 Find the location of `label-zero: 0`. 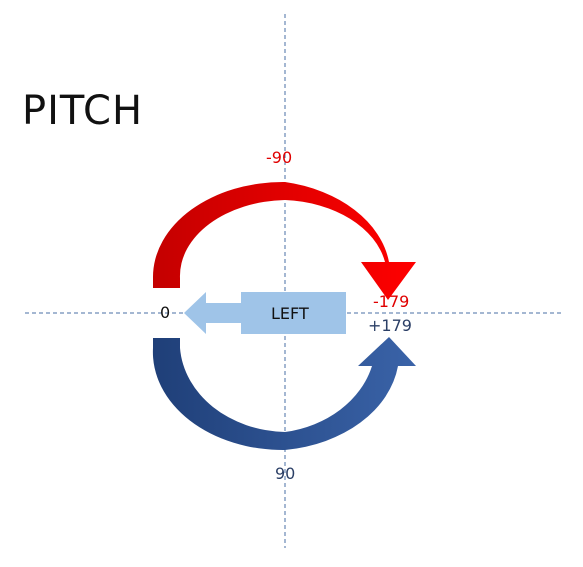

label-zero: 0 is located at coordinates (165, 312).